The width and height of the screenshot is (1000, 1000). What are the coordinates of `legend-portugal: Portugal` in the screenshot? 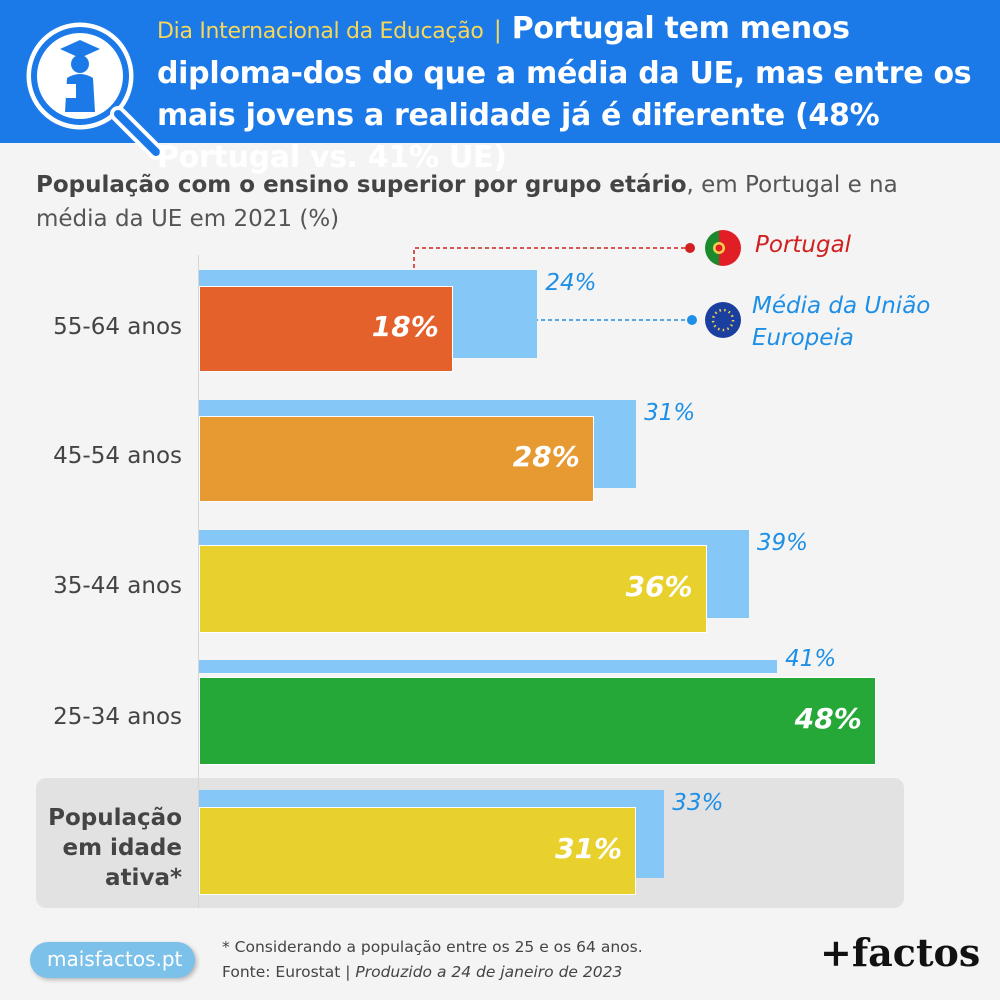 It's located at (803, 245).